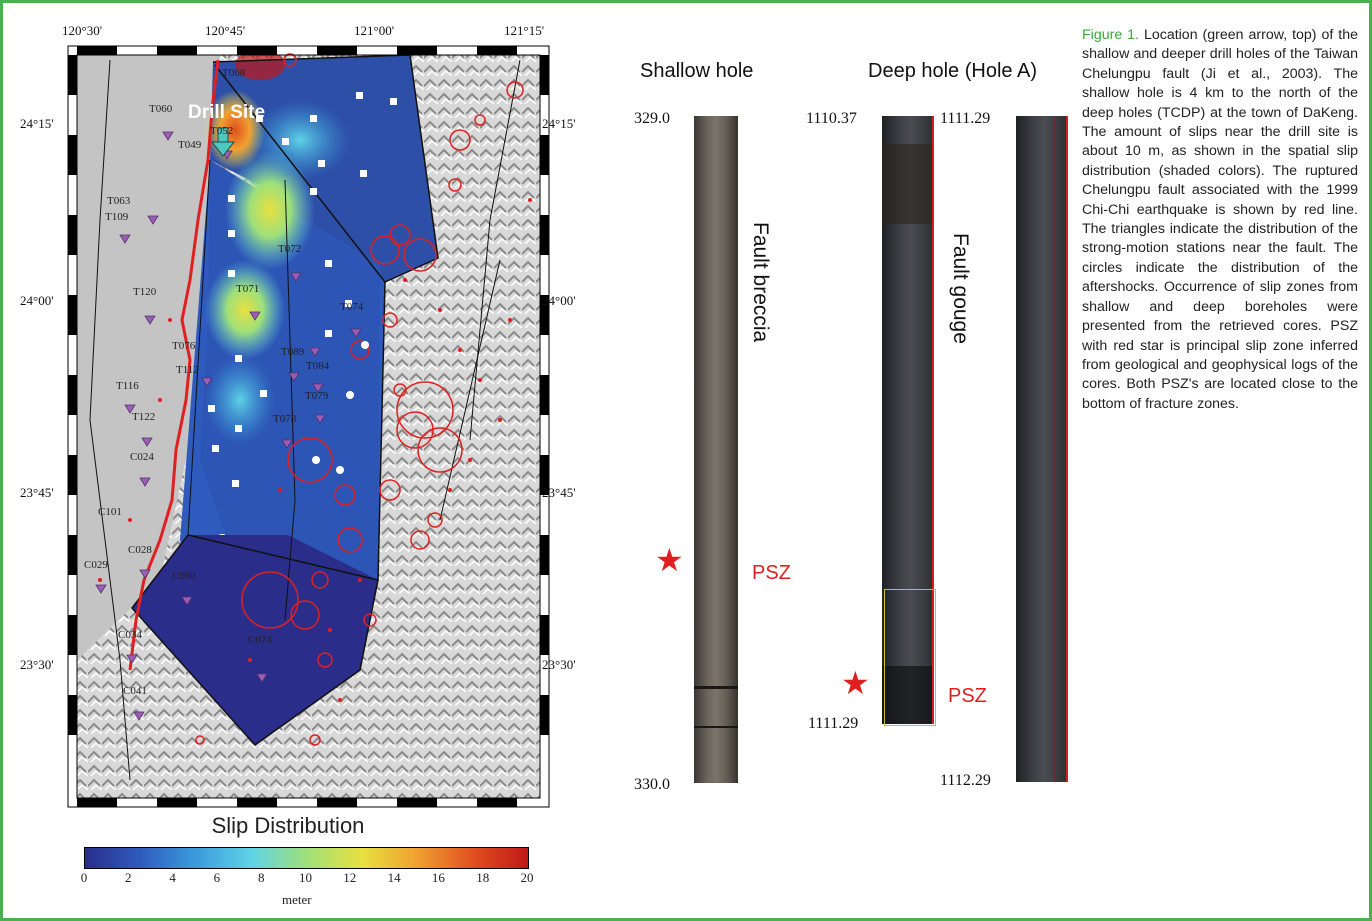 This screenshot has width=1372, height=921. What do you see at coordinates (306, 858) in the screenshot?
I see `colorbar` at bounding box center [306, 858].